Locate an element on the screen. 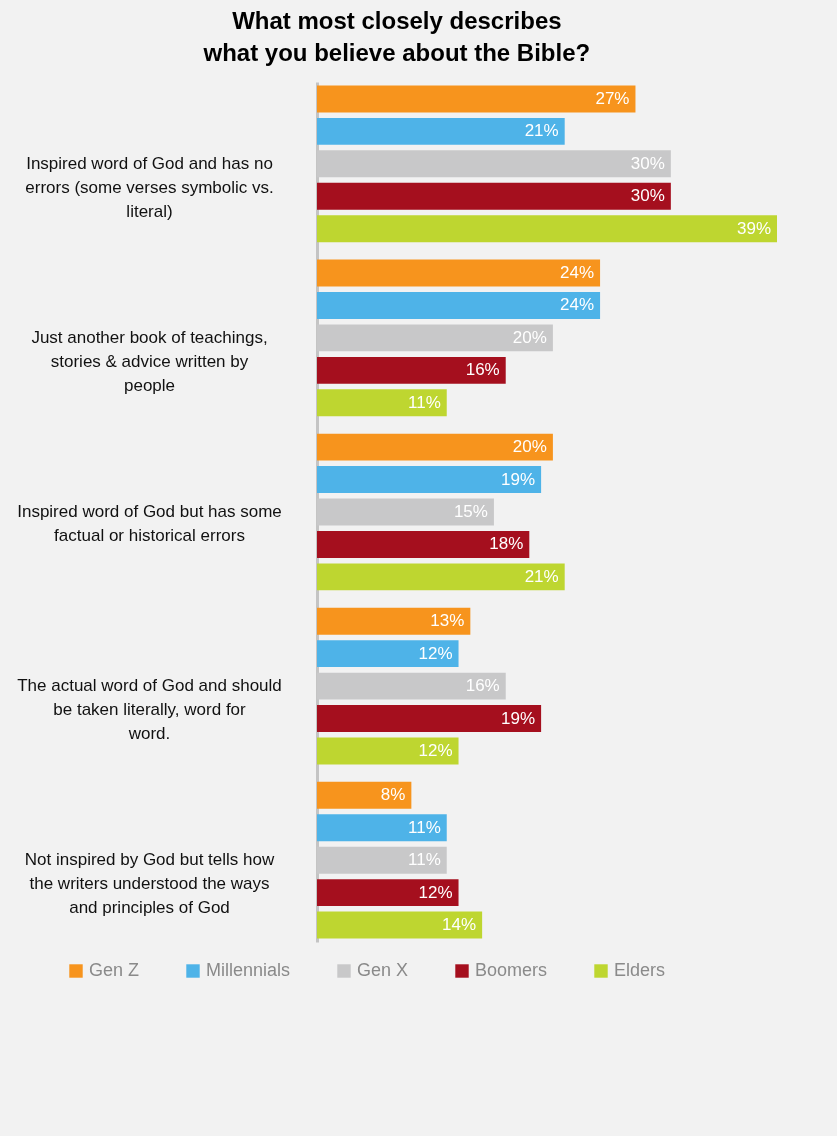 This screenshot has width=837, height=1136. data-label: 14% is located at coordinates (459, 925).